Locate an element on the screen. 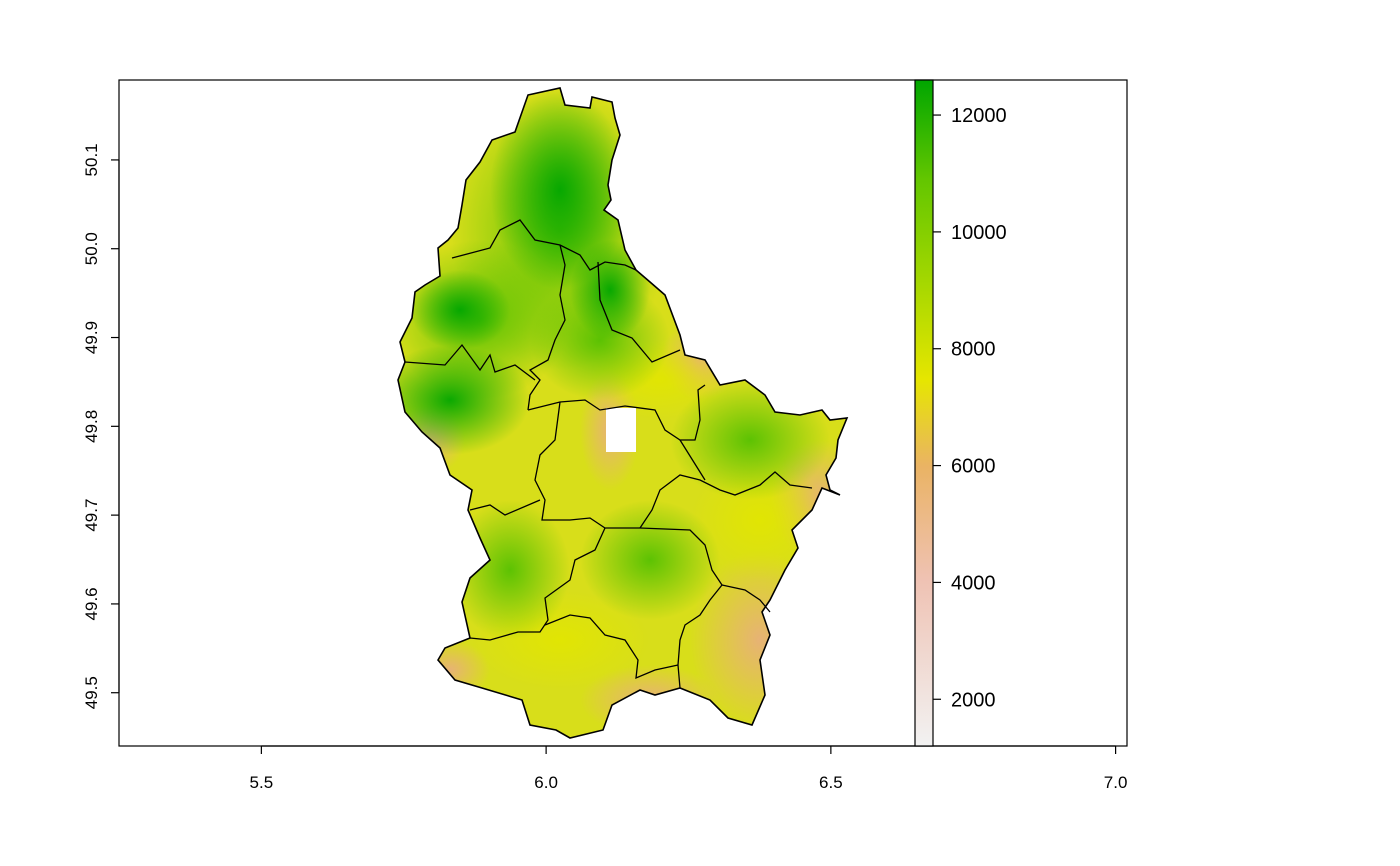 The height and width of the screenshot is (866, 1400). y-tick-label: 50.0 is located at coordinates (91, 248).